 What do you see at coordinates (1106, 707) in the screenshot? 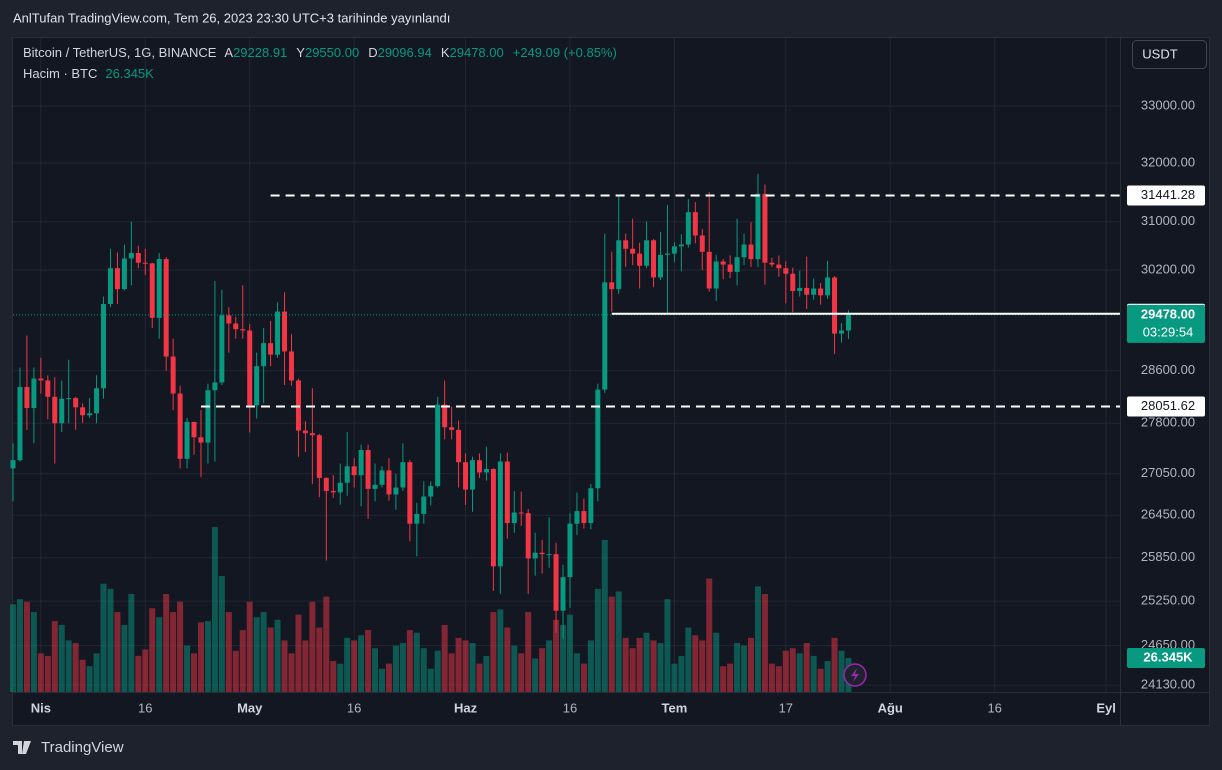
I see `x-tick-label: Eyl` at bounding box center [1106, 707].